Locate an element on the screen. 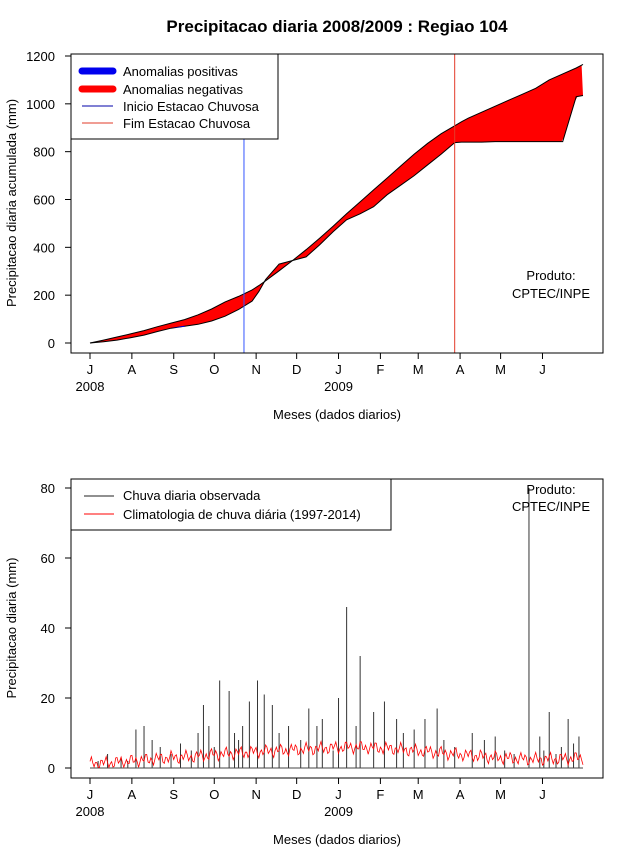 The width and height of the screenshot is (640, 855). legend-label-negative: Anomalias negativas is located at coordinates (183, 89).